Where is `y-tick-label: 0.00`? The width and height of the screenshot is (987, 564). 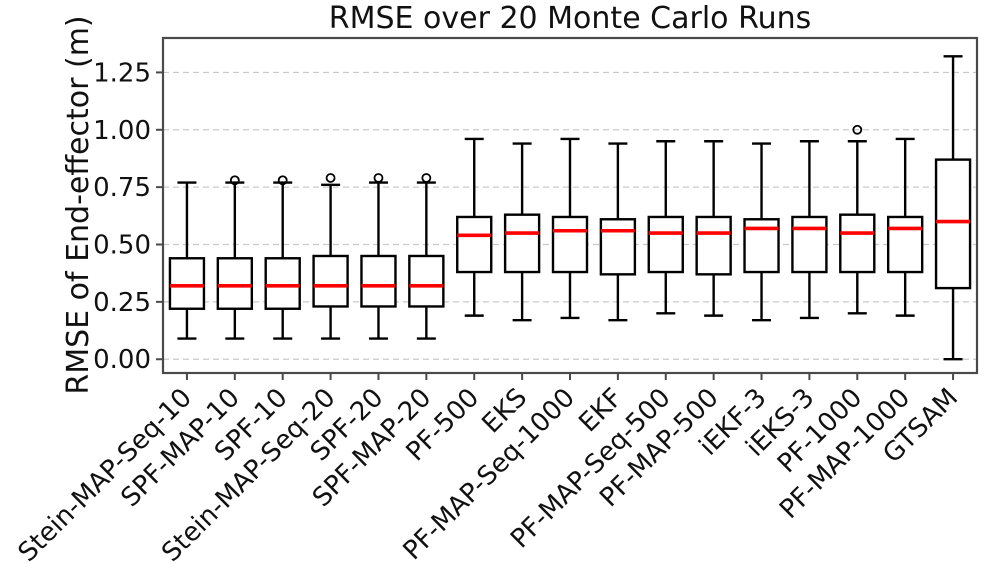
y-tick-label: 0.00 is located at coordinates (122, 360).